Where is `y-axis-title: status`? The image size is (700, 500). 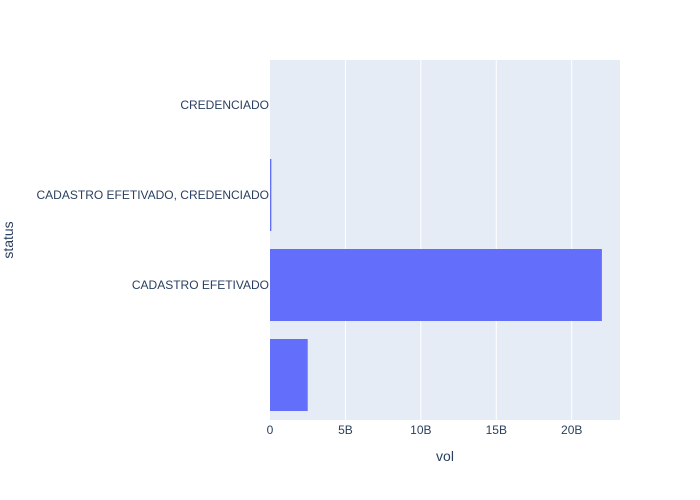 y-axis-title: status is located at coordinates (8, 239).